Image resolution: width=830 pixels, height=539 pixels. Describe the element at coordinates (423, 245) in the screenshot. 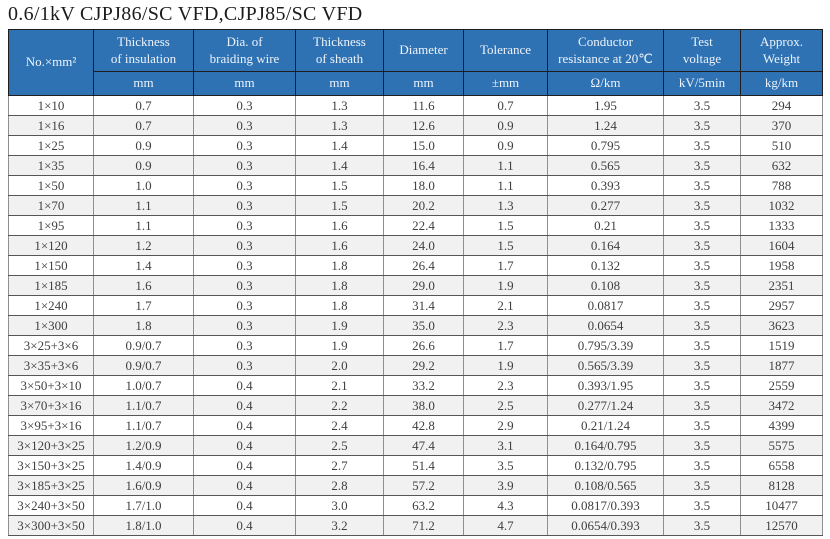

I see `cell-diameter: 24.0` at that location.